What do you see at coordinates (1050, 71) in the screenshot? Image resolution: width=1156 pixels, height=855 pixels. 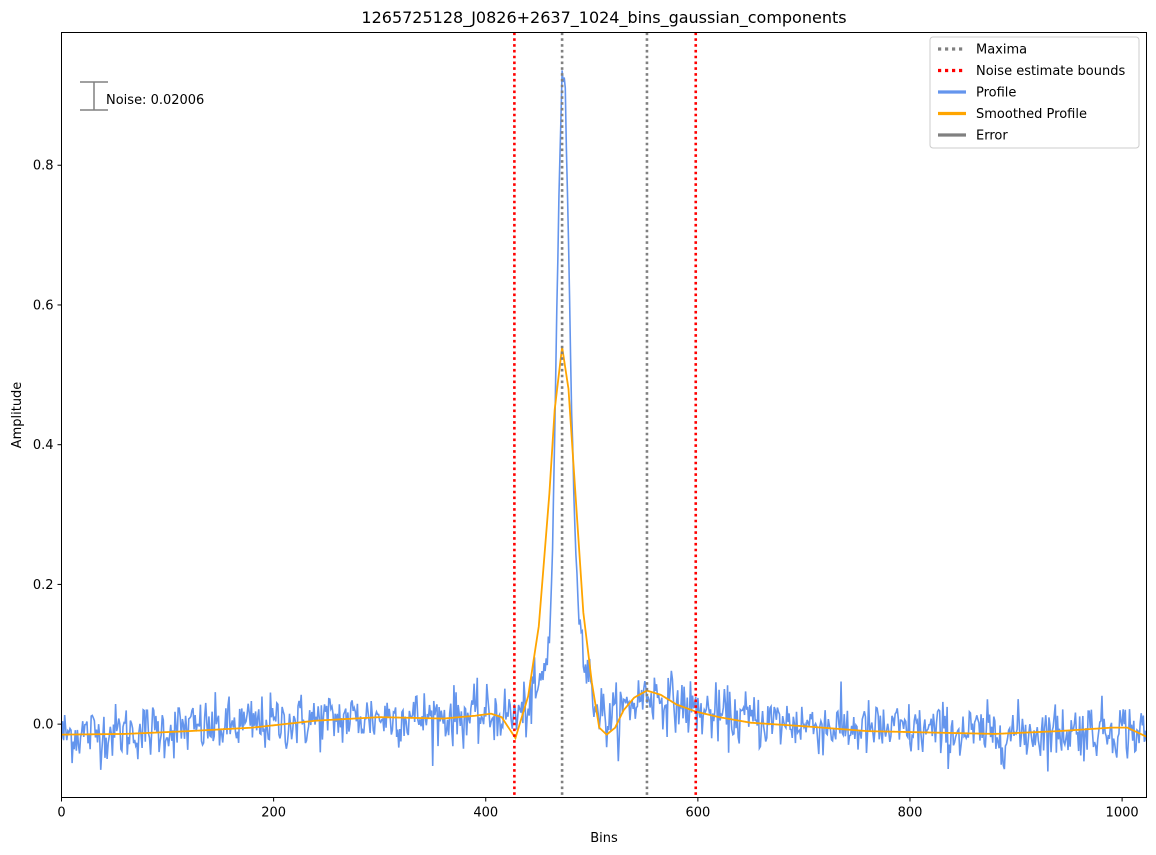 I see `legend-label: Noise estimate bounds` at bounding box center [1050, 71].